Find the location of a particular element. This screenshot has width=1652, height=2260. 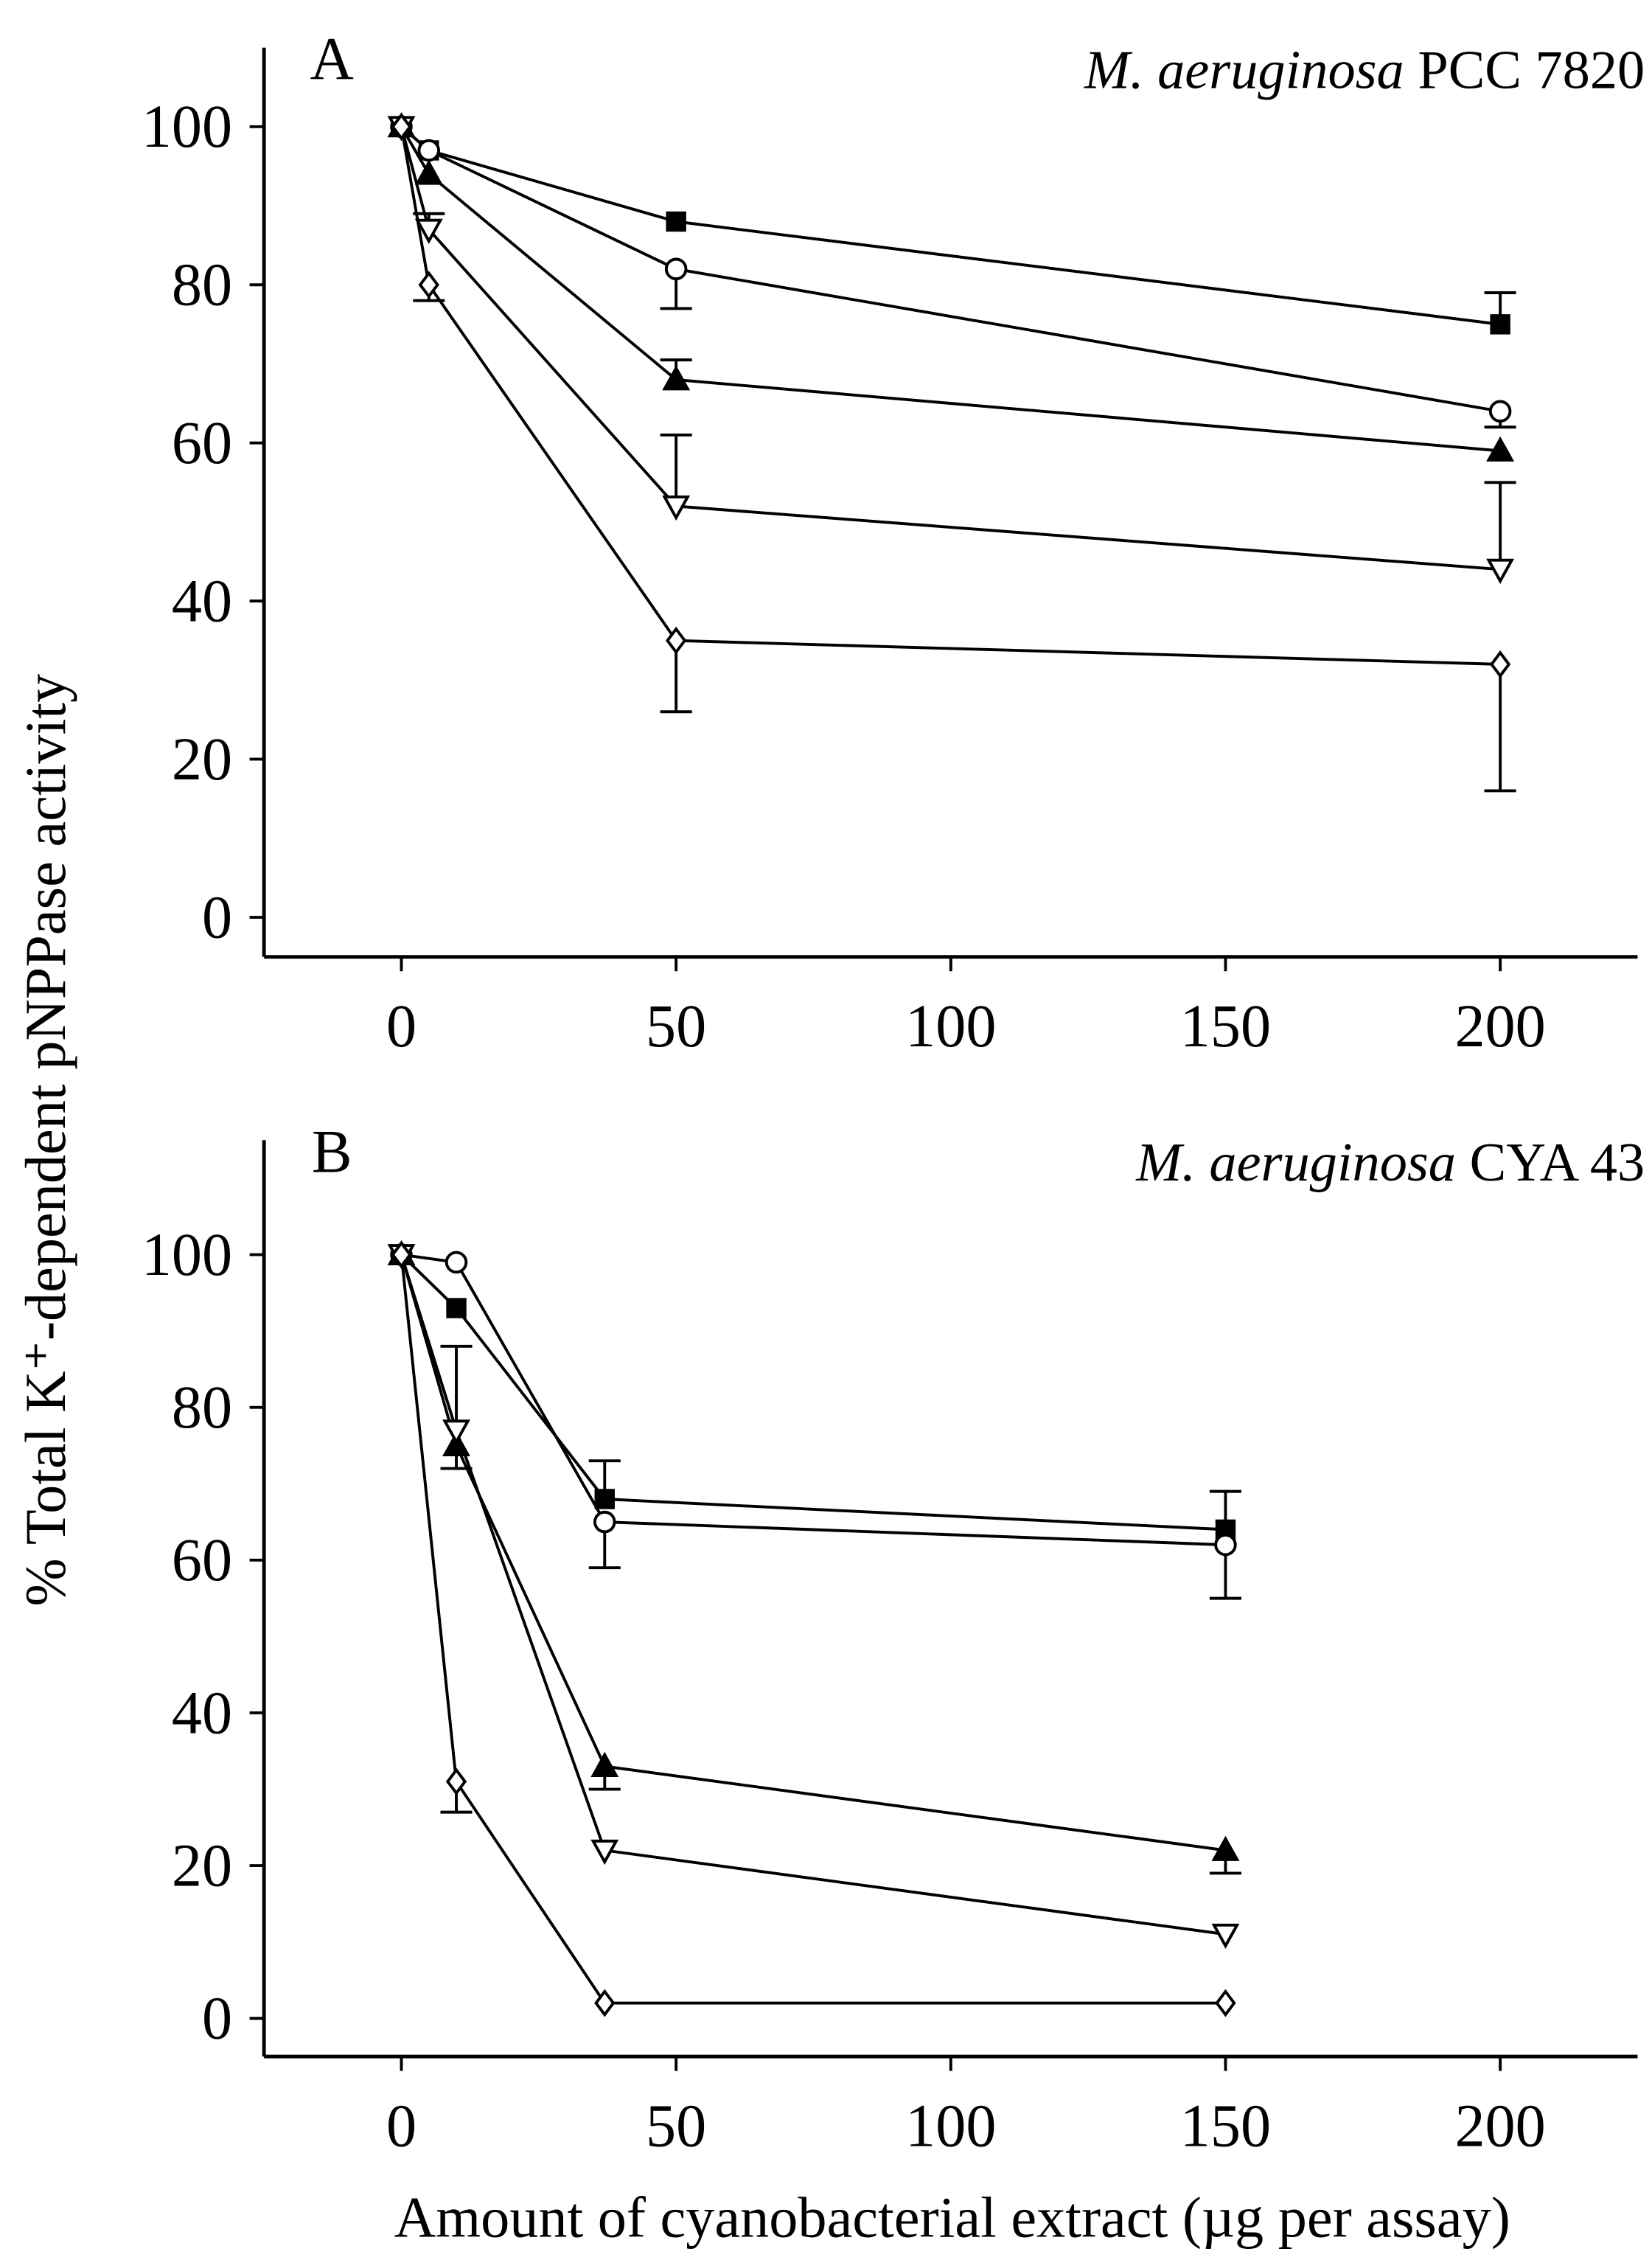

panel-title: M. aeruginosa PCC 7820 is located at coordinates (1364, 70).